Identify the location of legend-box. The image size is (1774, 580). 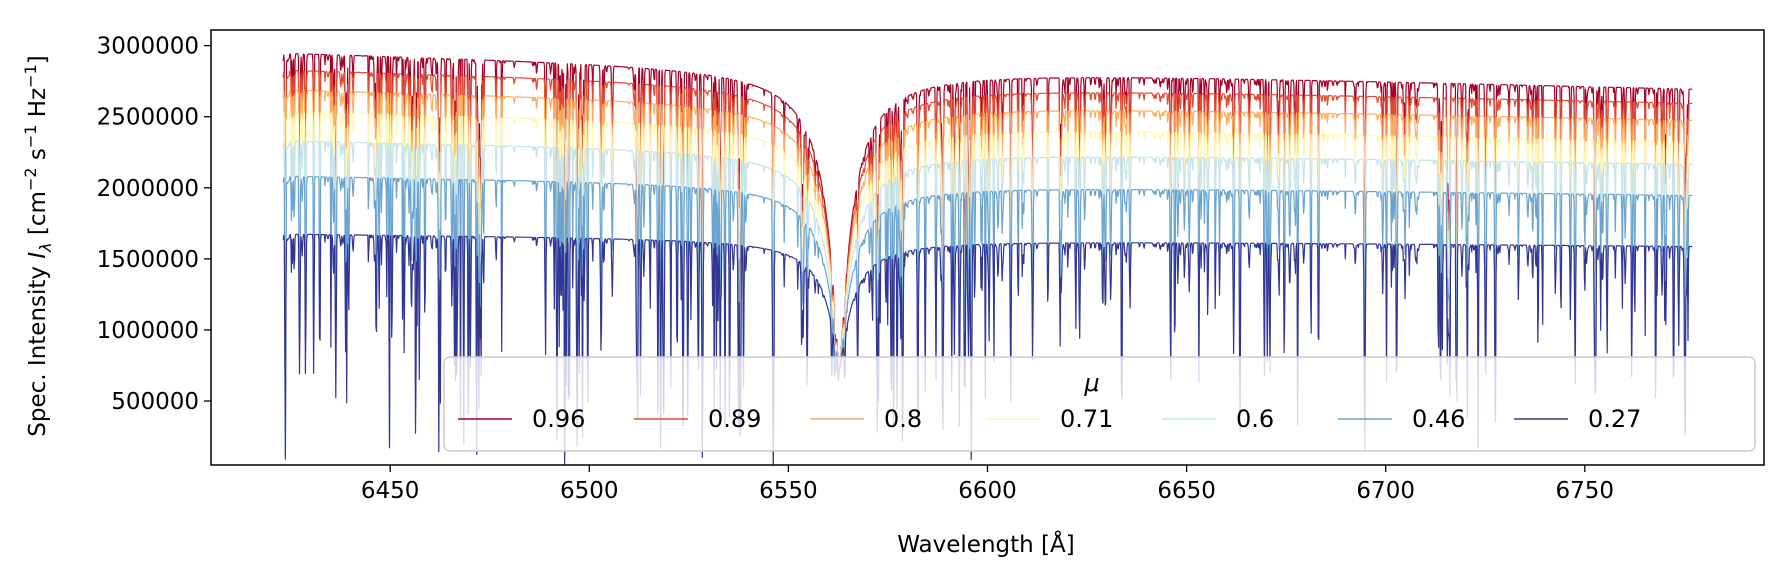
(1099, 404).